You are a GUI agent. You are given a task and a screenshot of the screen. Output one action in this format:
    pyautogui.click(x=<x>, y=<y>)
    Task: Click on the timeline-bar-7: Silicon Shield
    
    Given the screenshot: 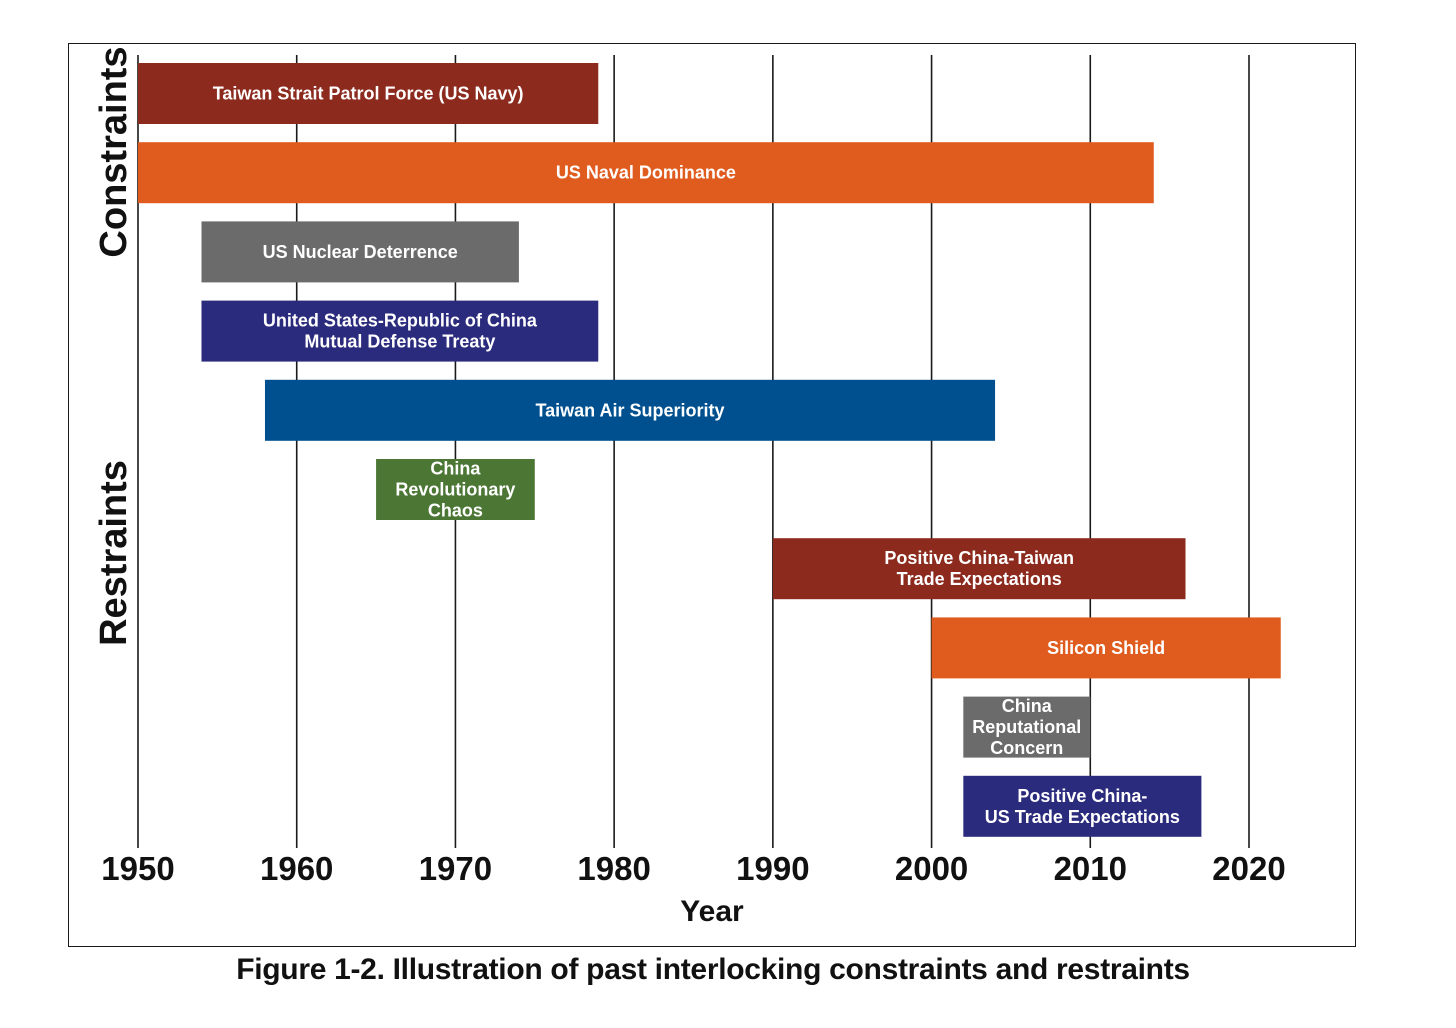 What is the action you would take?
    pyautogui.click(x=1106, y=648)
    